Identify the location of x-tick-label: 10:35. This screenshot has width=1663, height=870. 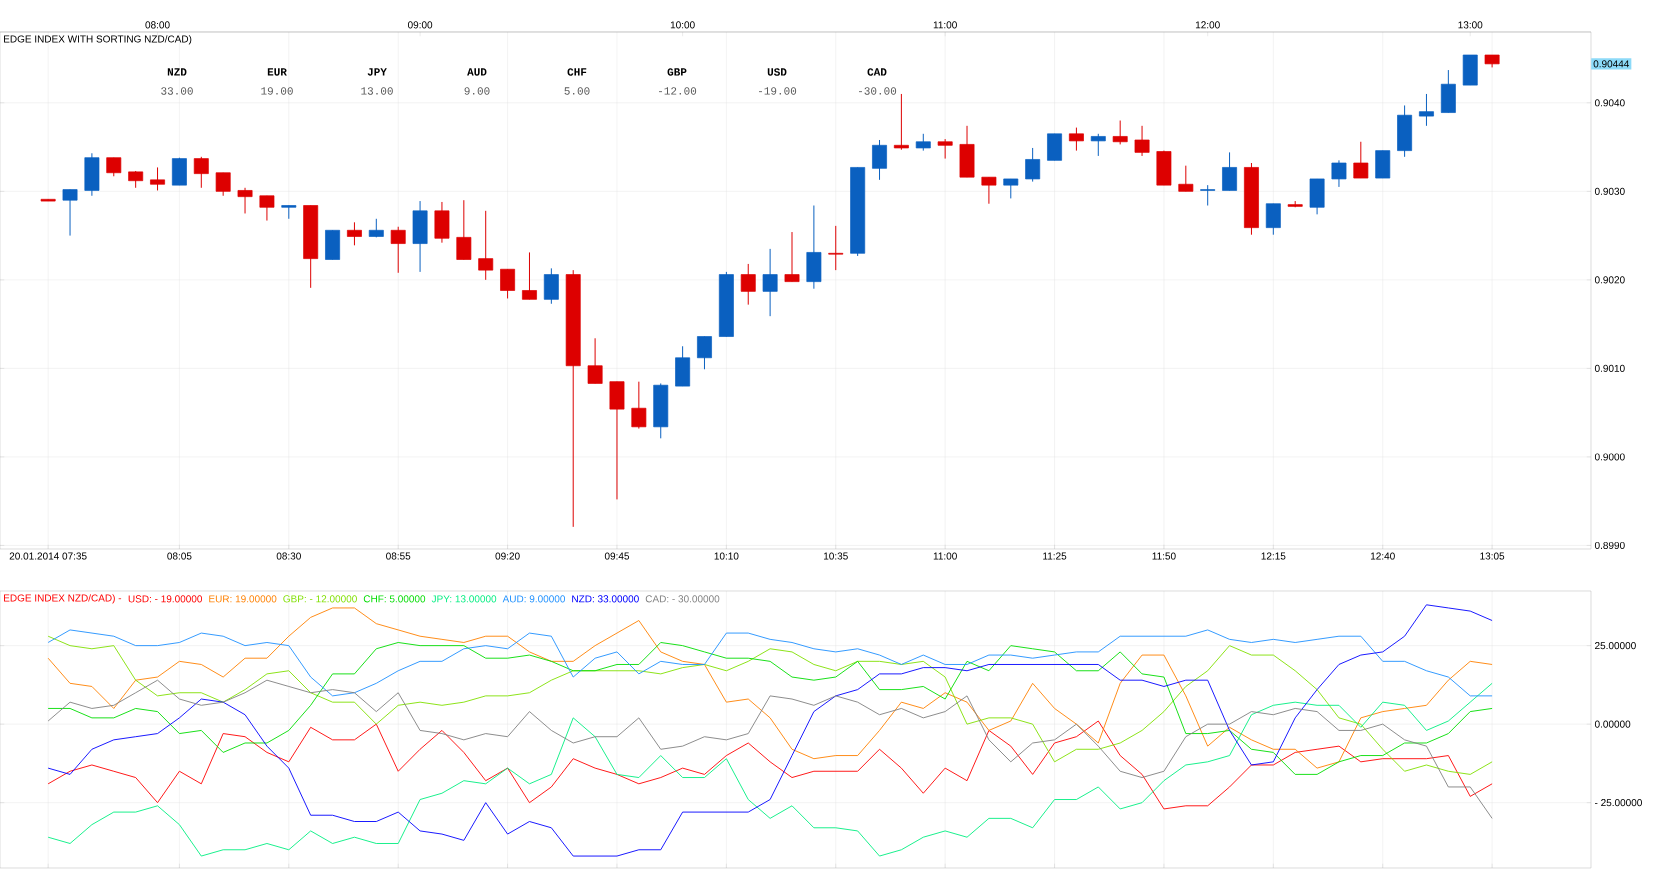
(836, 556).